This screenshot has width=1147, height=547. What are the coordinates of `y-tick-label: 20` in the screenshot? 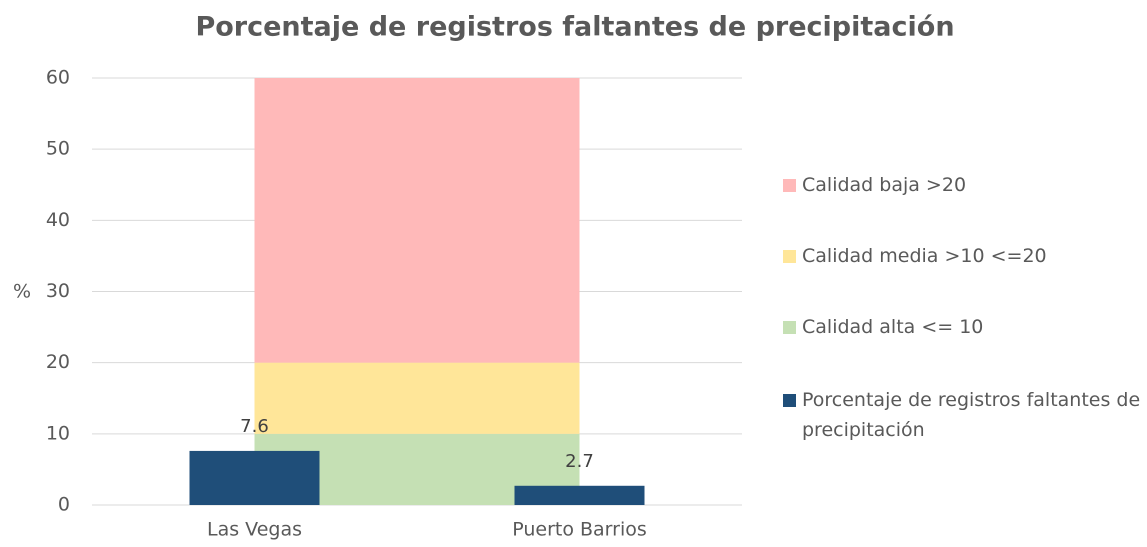 It's located at (58, 362).